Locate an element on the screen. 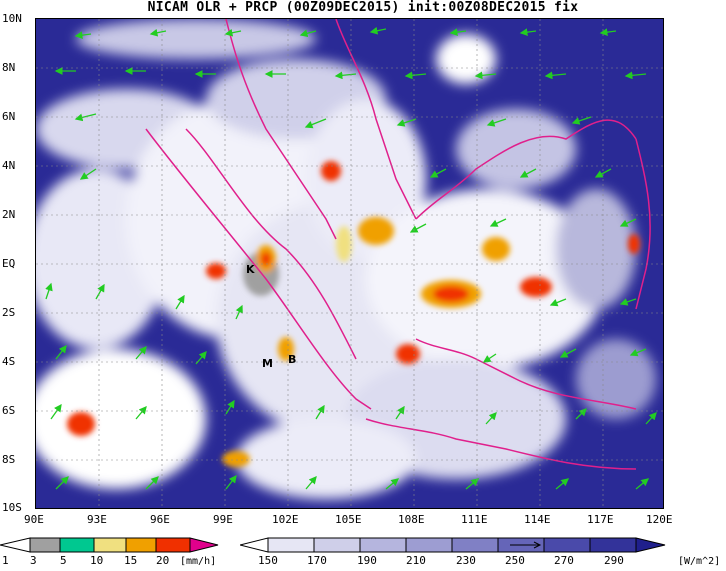  precip-colorbar-label: 3 is located at coordinates (33, 560).